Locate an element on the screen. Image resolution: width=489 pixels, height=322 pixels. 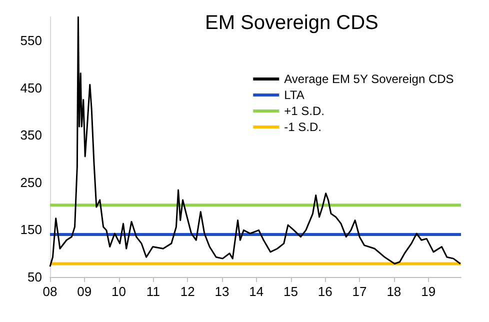
x-tick-label: 11 is located at coordinates (153, 291).